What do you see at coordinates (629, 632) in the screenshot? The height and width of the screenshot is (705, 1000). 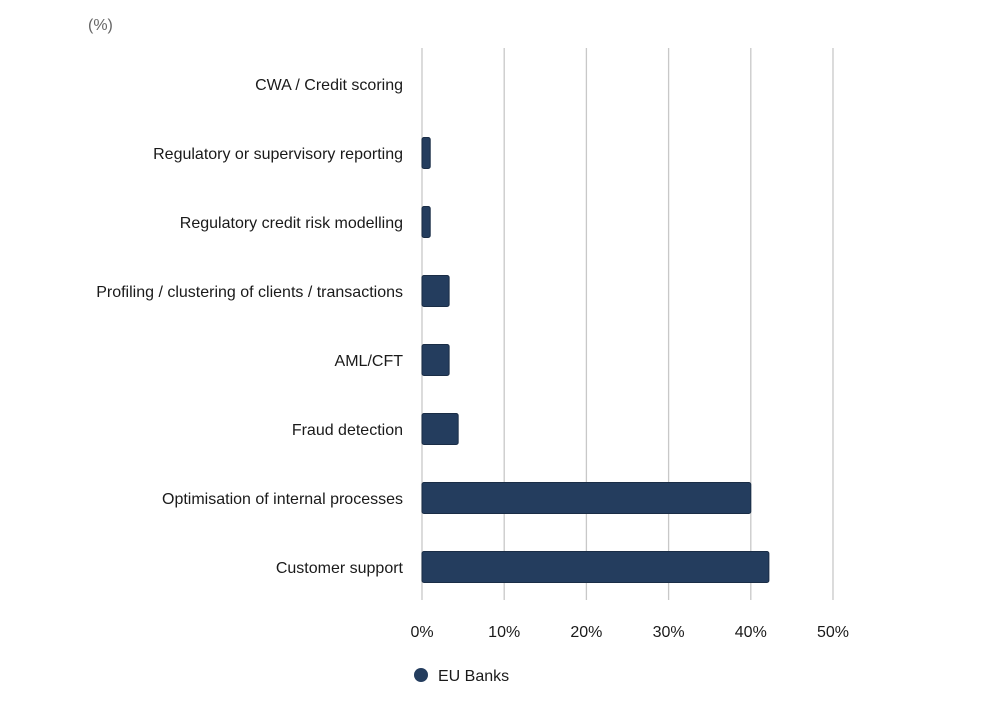 I see `x-axis-tick-labels: 0% 10% 20% 30% 40% 50%` at bounding box center [629, 632].